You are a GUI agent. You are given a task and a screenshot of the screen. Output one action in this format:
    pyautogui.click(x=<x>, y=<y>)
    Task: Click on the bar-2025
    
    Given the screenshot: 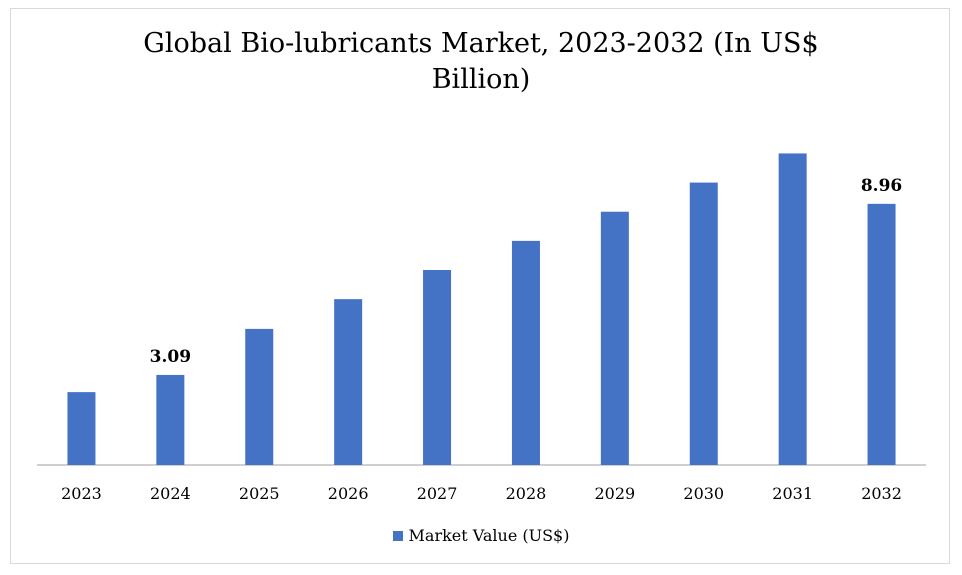 What is the action you would take?
    pyautogui.click(x=259, y=396)
    